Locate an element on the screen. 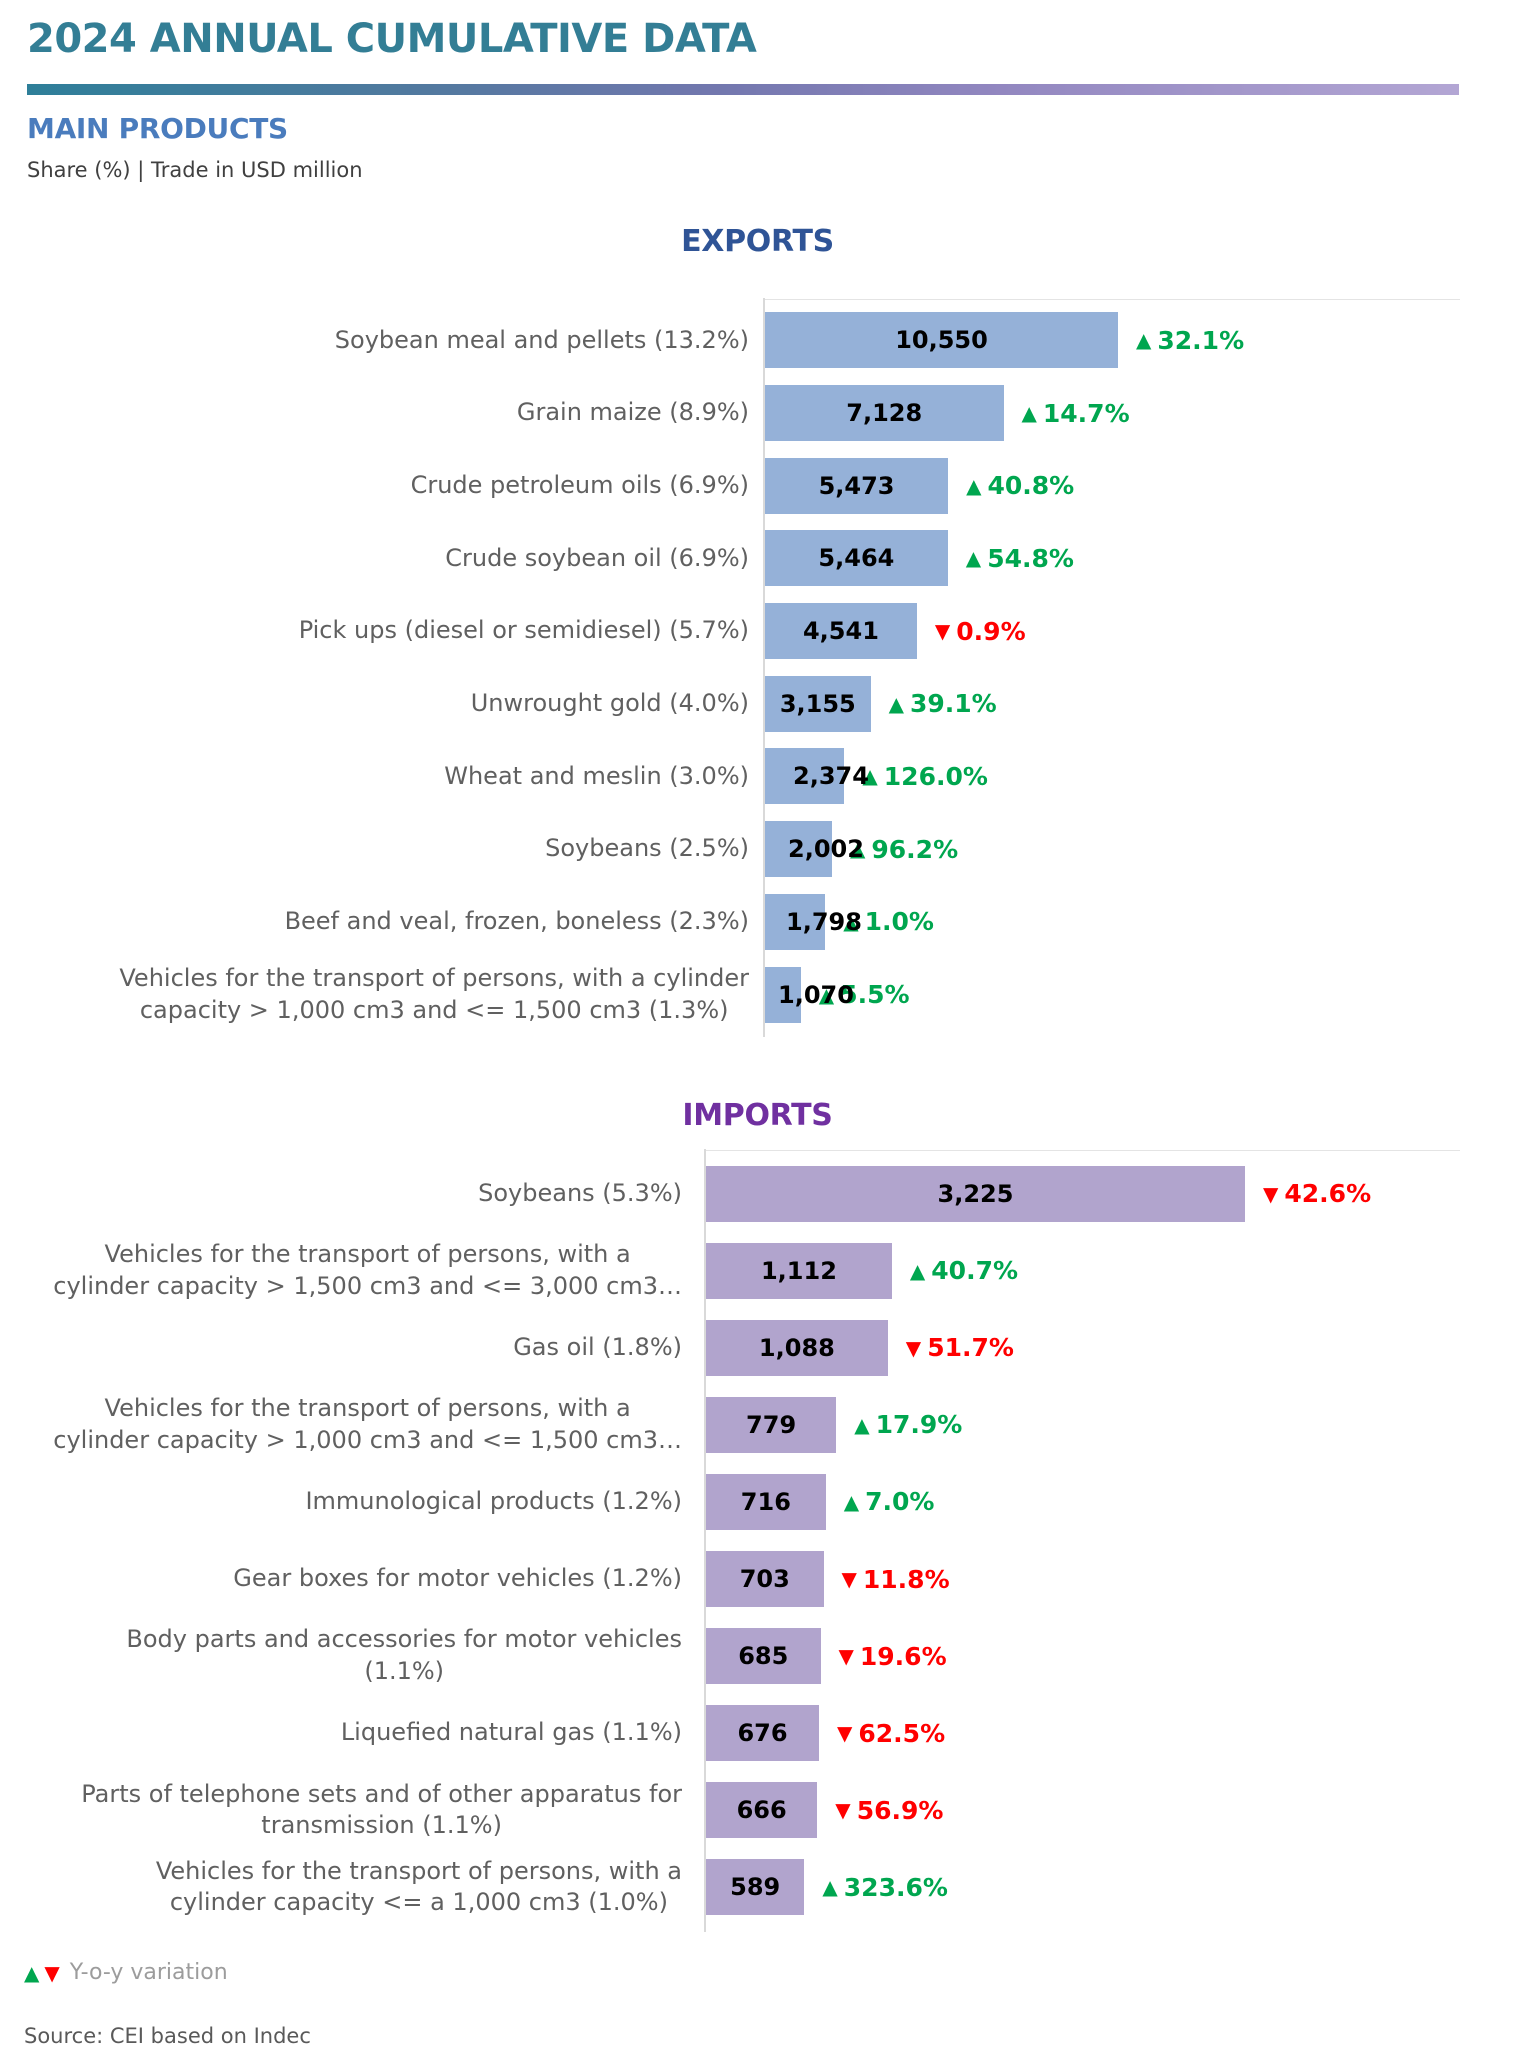 The width and height of the screenshot is (1515, 2067). bar: 1,070 is located at coordinates (809, 994).